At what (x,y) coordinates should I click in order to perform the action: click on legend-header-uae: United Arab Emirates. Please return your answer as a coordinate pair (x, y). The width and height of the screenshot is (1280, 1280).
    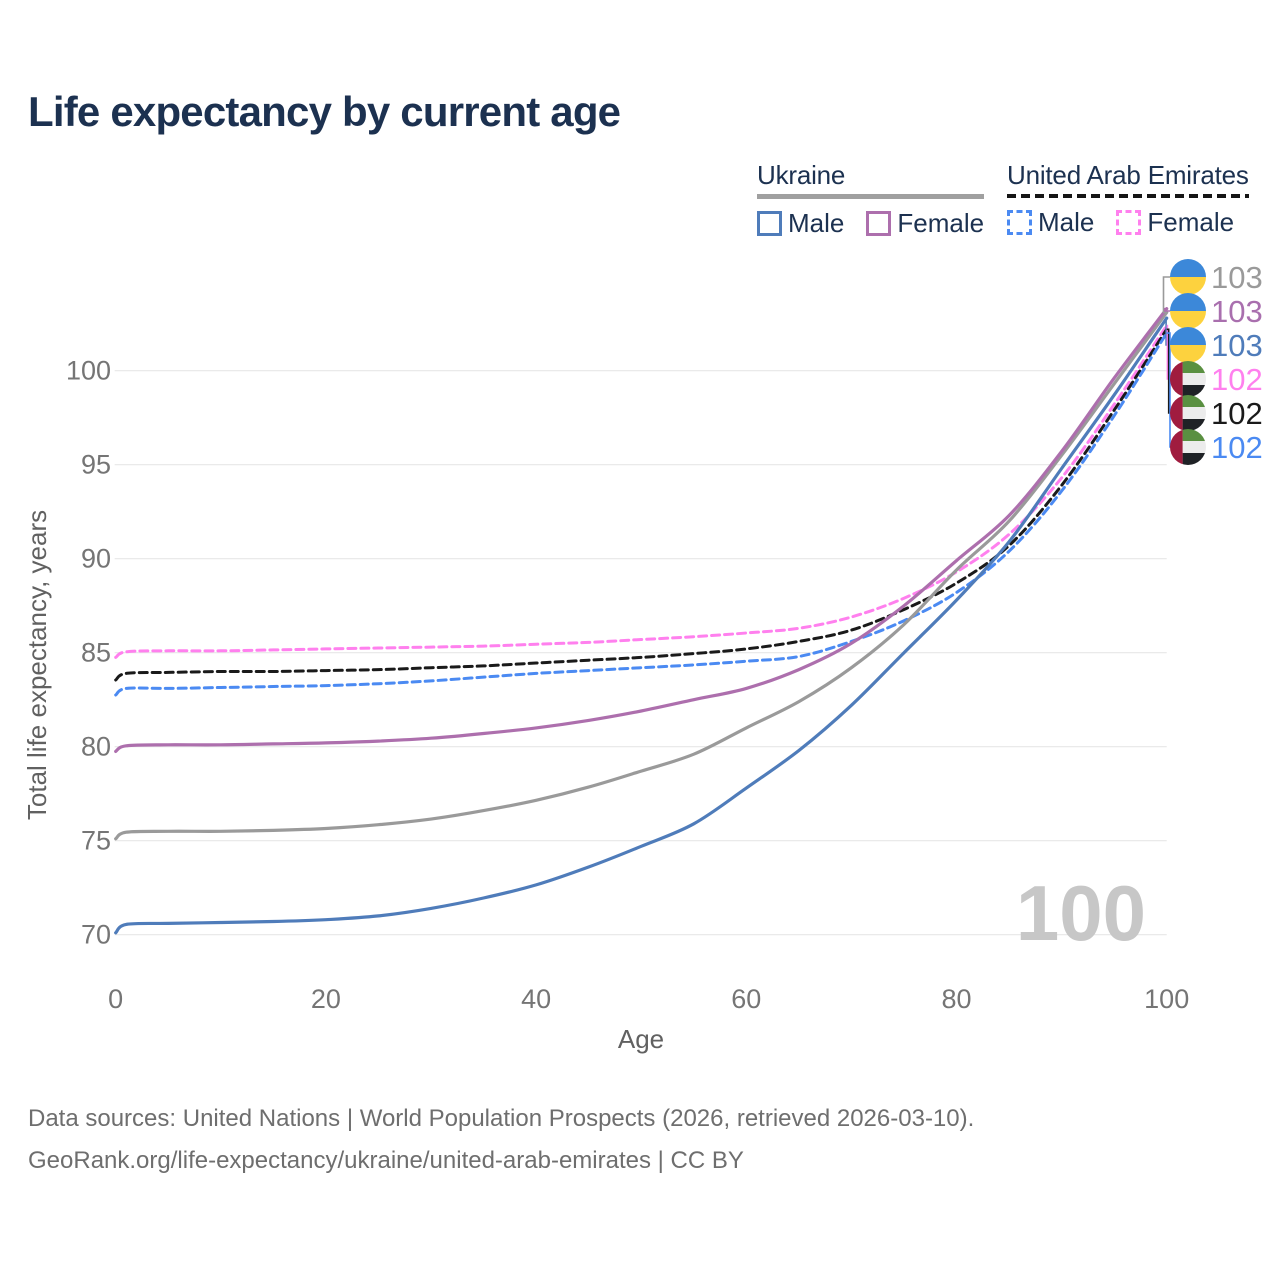
    Looking at the image, I should click on (1128, 175).